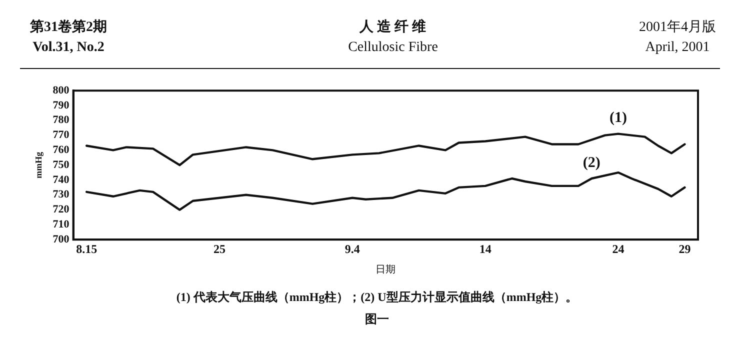 Image resolution: width=754 pixels, height=343 pixels. What do you see at coordinates (352, 249) in the screenshot?
I see `x-tick-label: 9.4` at bounding box center [352, 249].